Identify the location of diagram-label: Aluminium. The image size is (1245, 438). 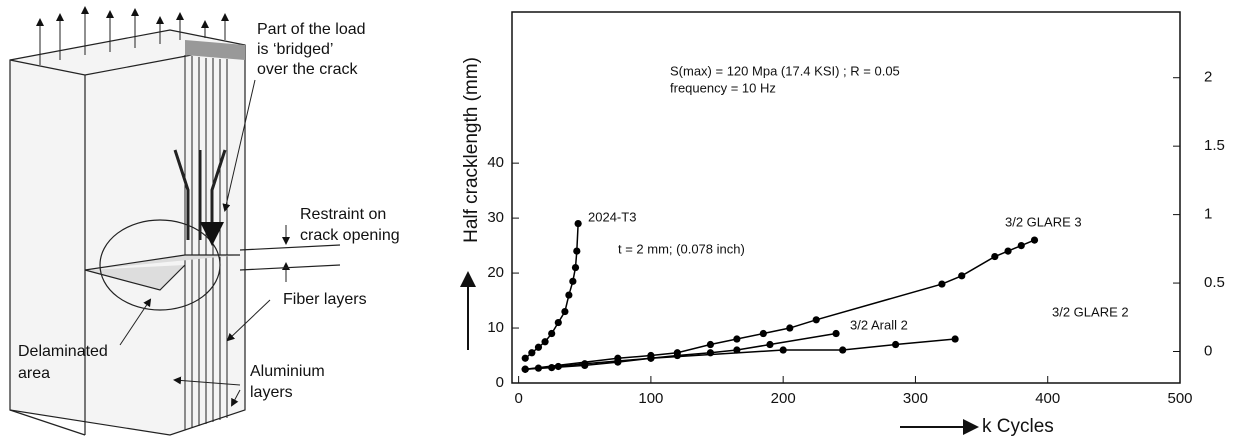
(287, 371).